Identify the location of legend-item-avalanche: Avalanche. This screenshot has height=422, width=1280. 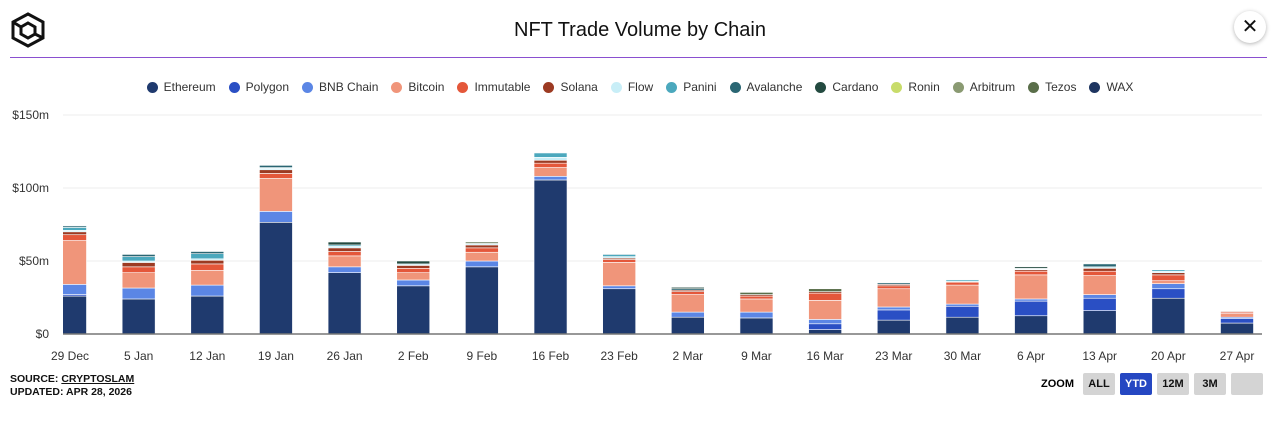
(765, 87).